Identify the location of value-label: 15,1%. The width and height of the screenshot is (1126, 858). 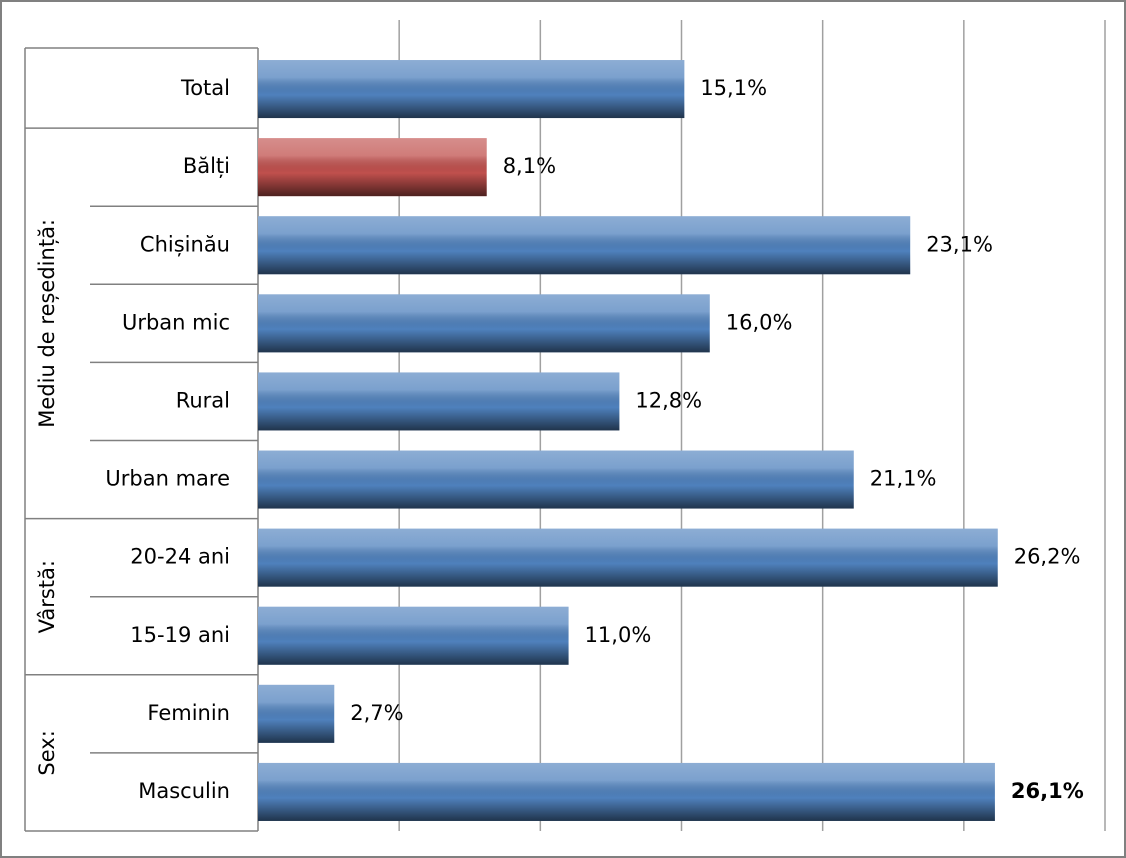
(733, 88).